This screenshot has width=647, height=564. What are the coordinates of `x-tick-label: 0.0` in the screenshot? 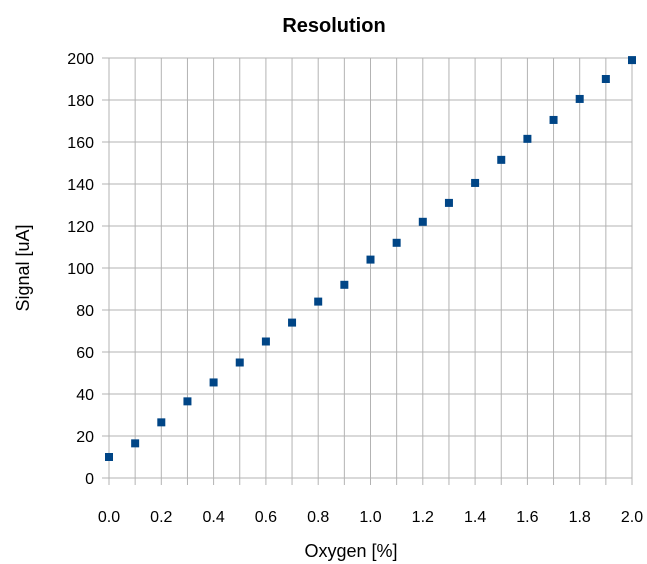 It's located at (109, 517).